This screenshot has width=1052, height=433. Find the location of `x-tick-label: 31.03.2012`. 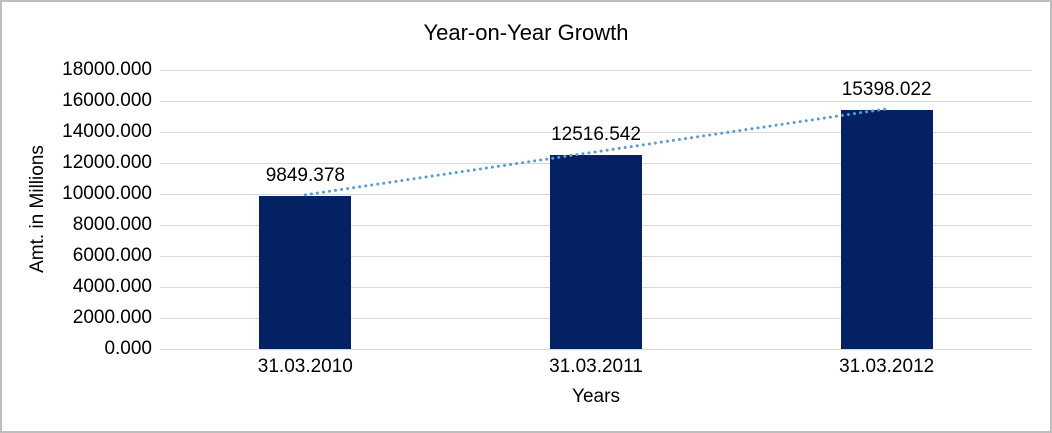

x-tick-label: 31.03.2012 is located at coordinates (887, 366).